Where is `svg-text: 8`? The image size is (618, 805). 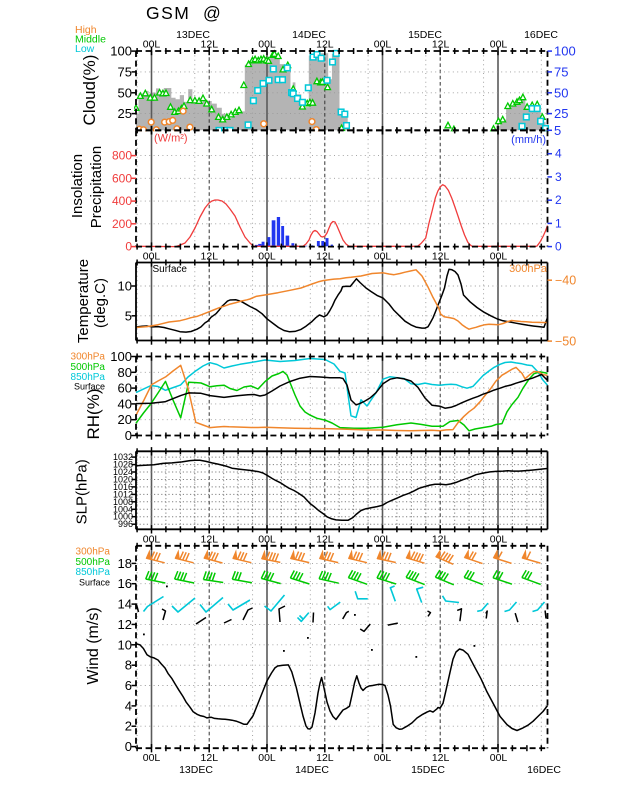
svg-text: 8 is located at coordinates (128, 665).